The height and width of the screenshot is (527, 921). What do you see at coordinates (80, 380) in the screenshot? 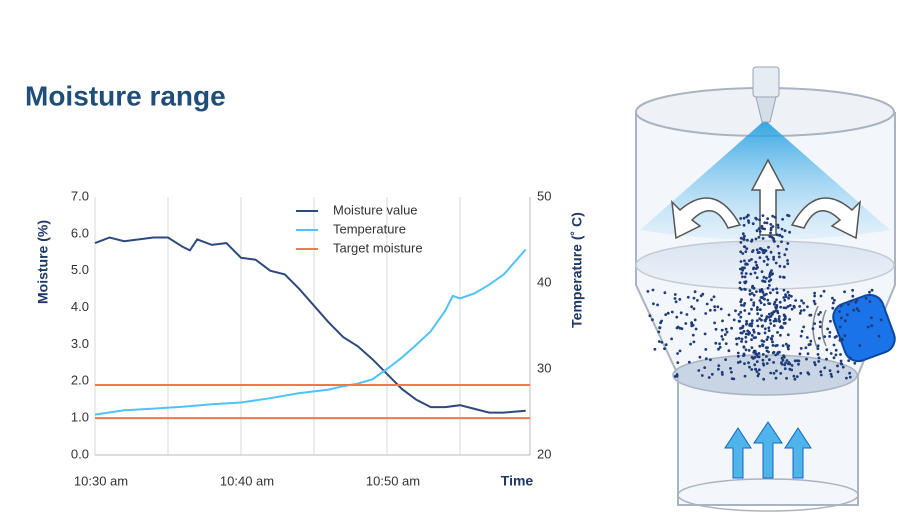
I see `y-tick-label: 2.0` at bounding box center [80, 380].